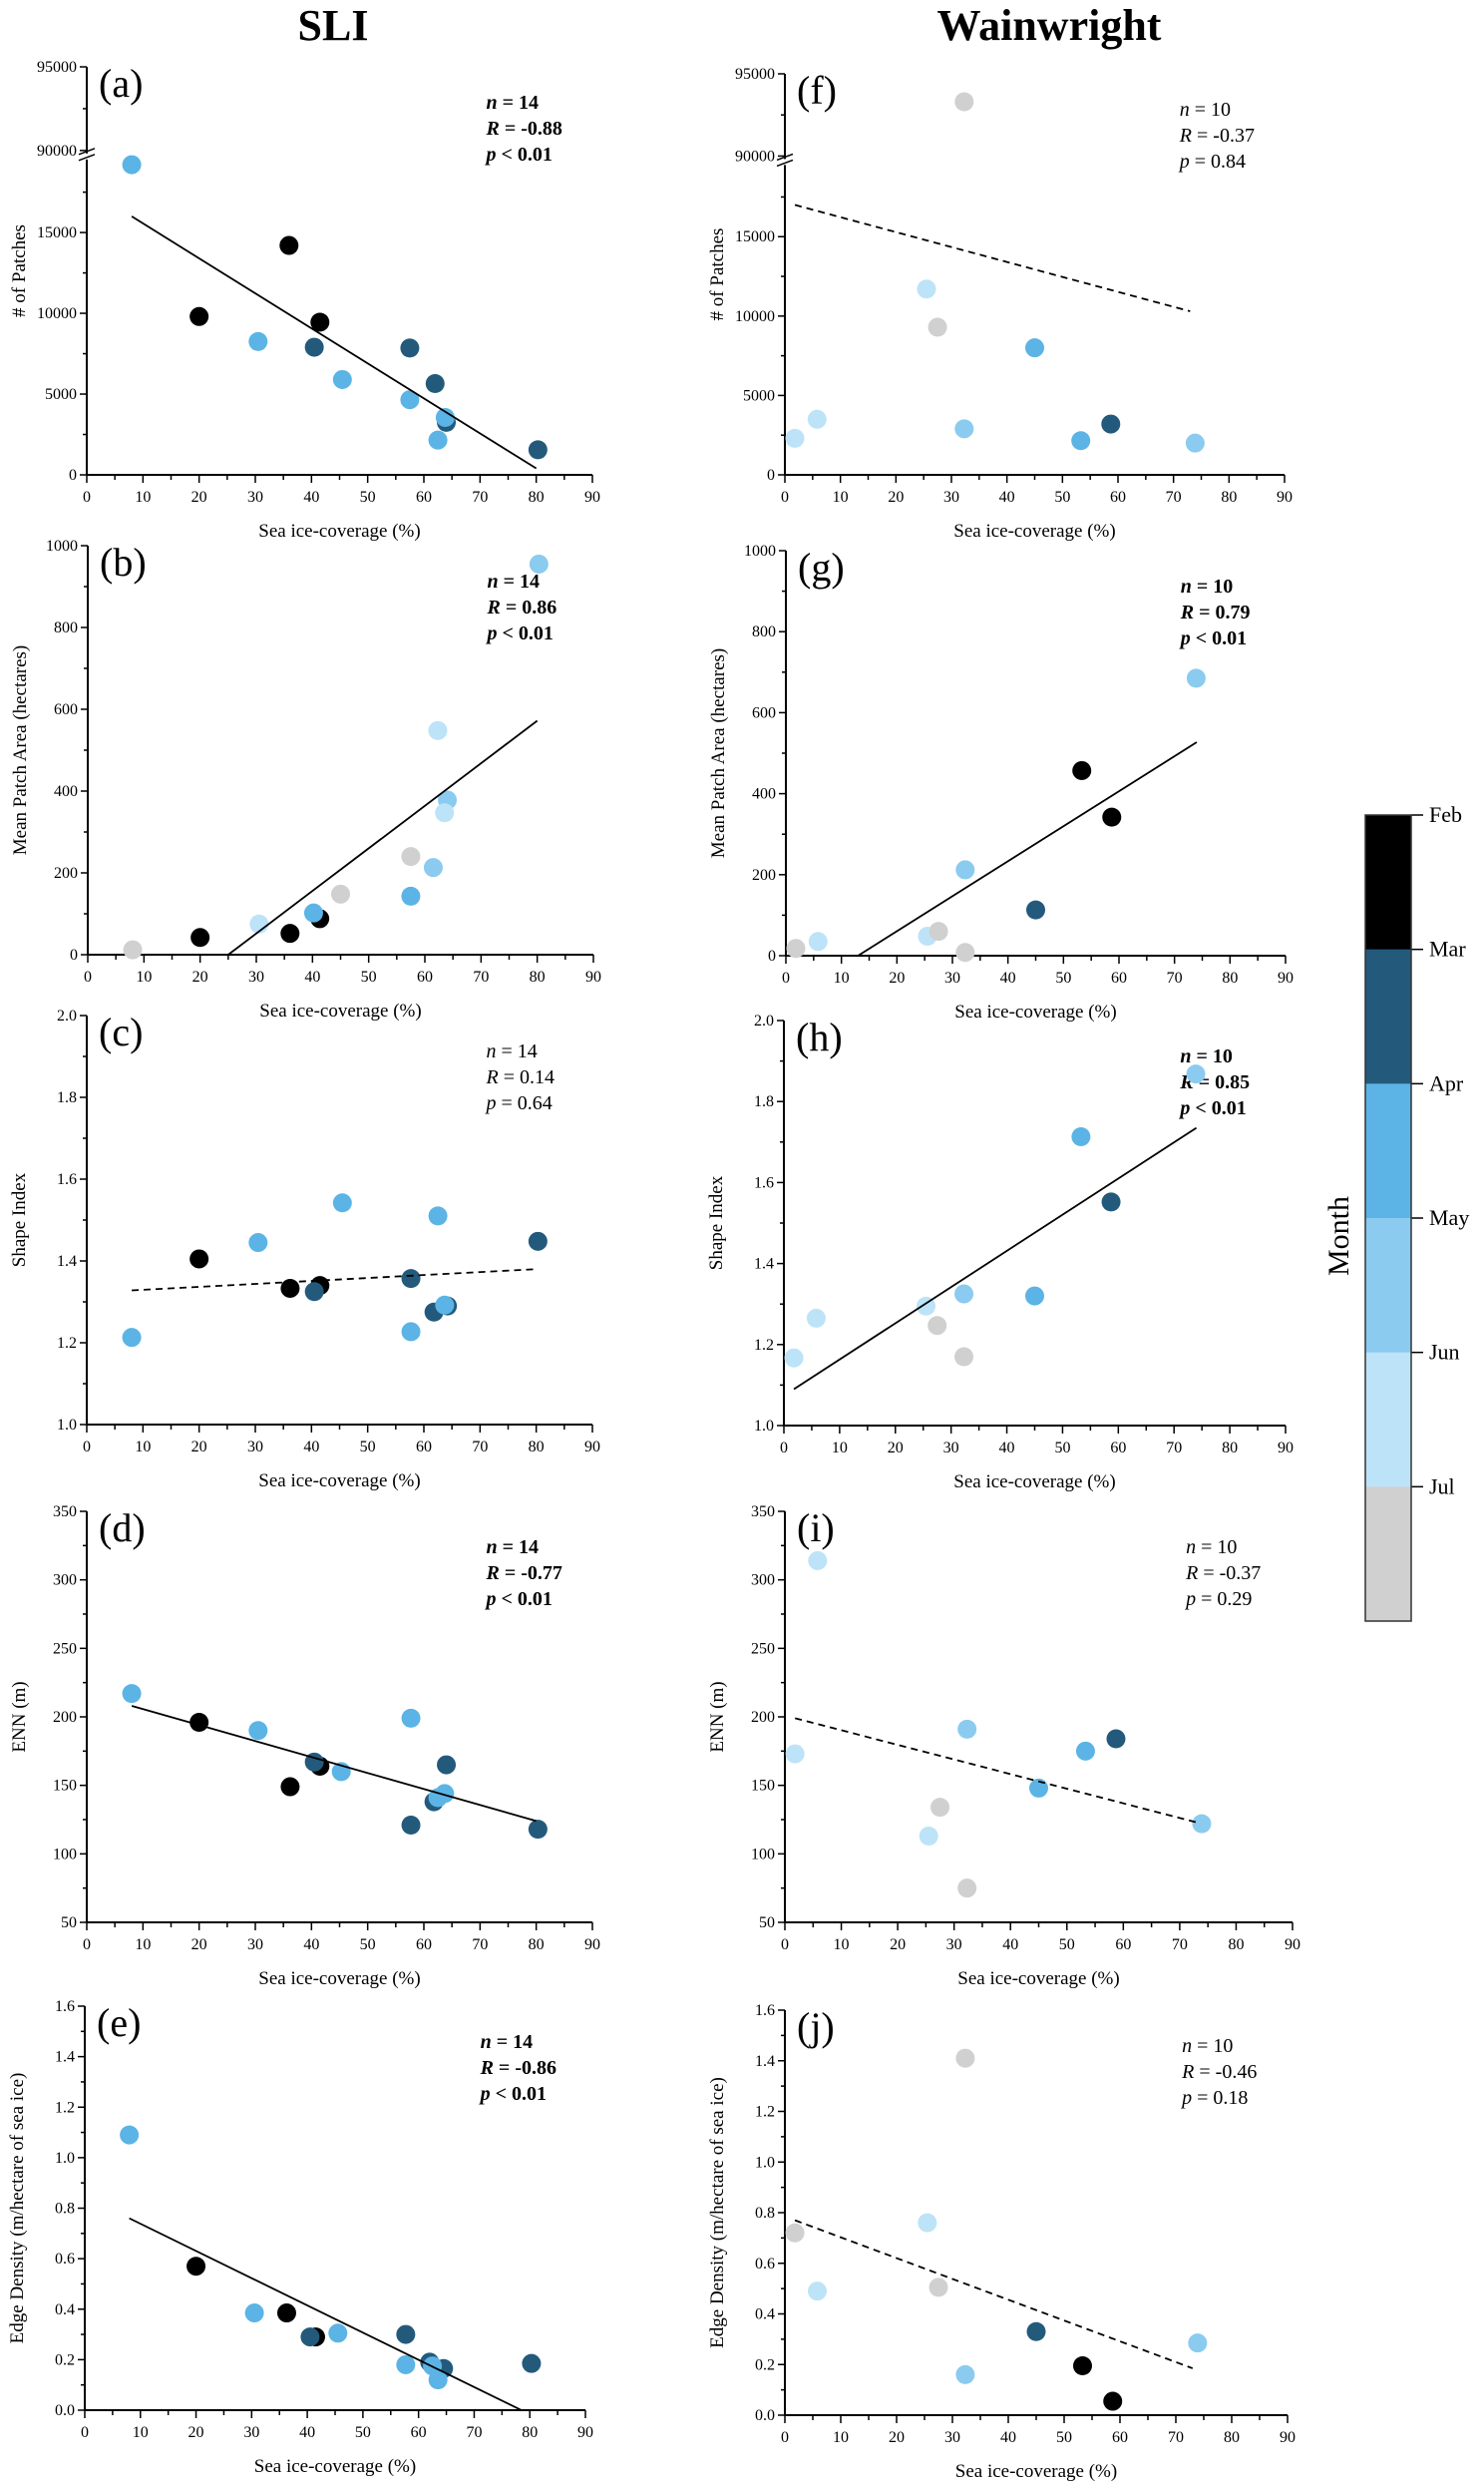 The width and height of the screenshot is (1484, 2484). What do you see at coordinates (765, 2314) in the screenshot?
I see `y-tick-label: 0.4` at bounding box center [765, 2314].